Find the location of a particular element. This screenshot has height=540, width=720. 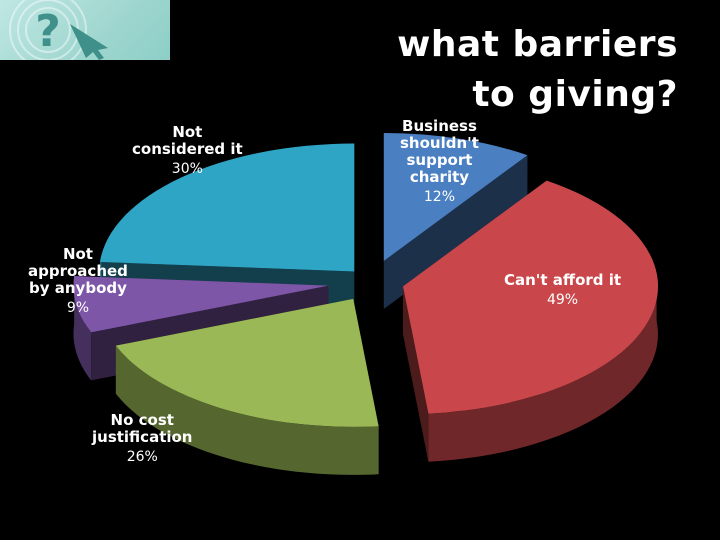

value-business: 12% is located at coordinates (439, 197).